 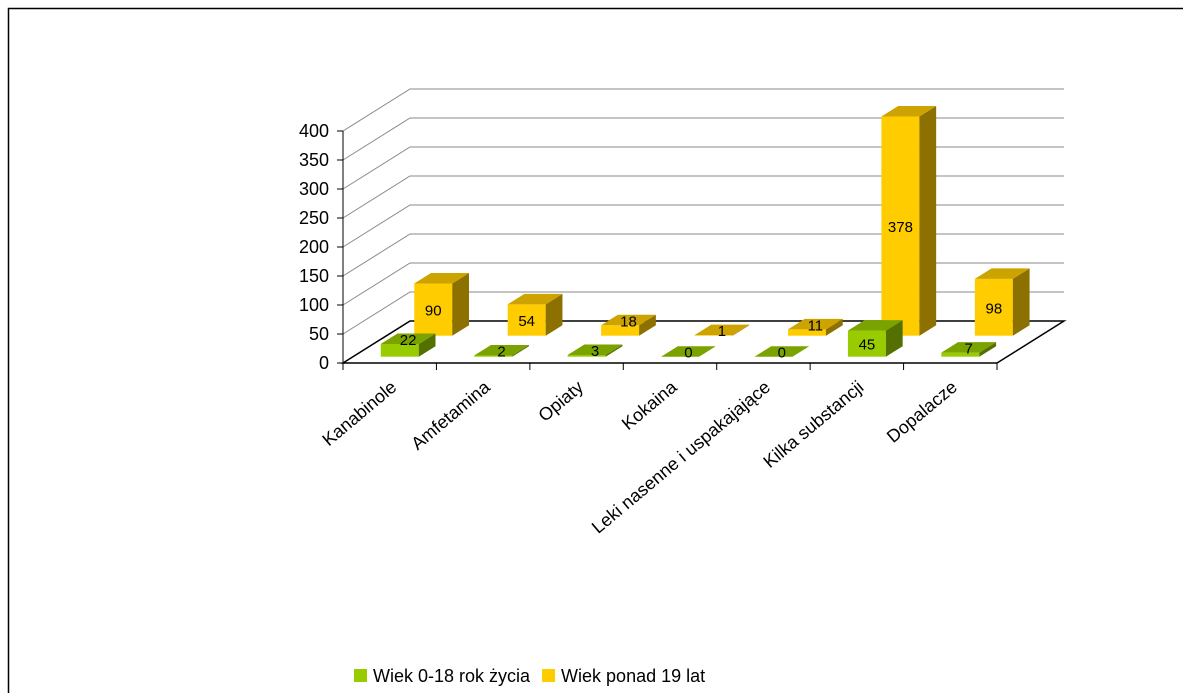 What do you see at coordinates (314, 276) in the screenshot?
I see `y-tick-label: 150` at bounding box center [314, 276].